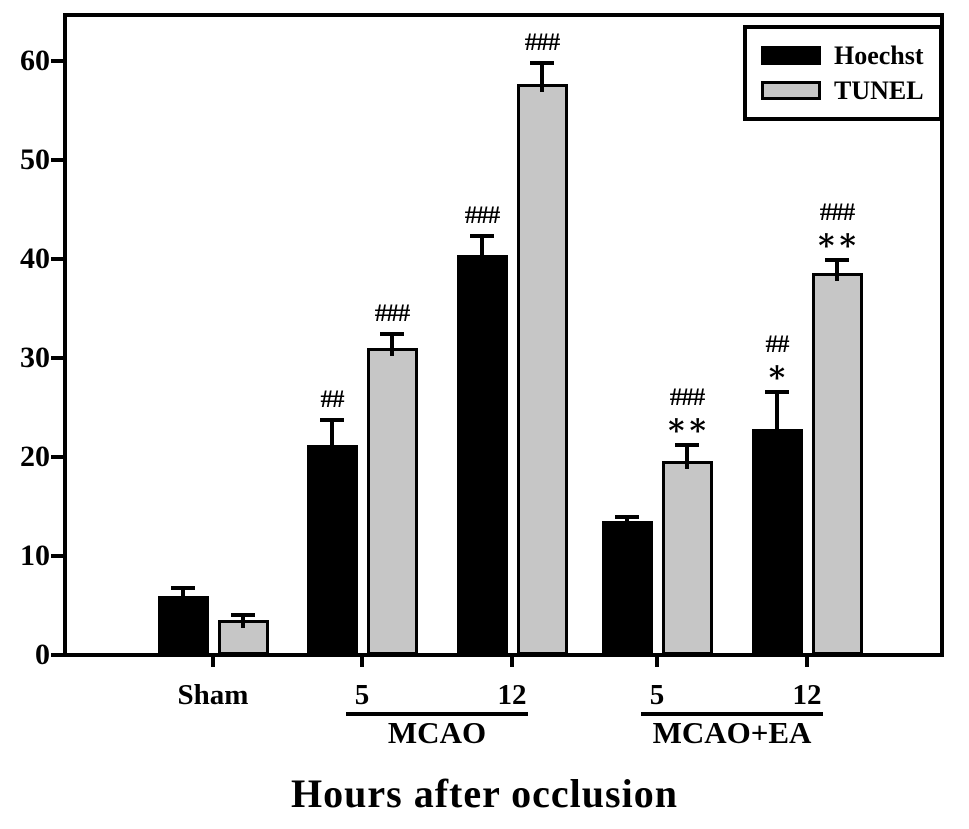 The width and height of the screenshot is (969, 829). I want to click on bracket-line-mcao+ea, so click(732, 714).